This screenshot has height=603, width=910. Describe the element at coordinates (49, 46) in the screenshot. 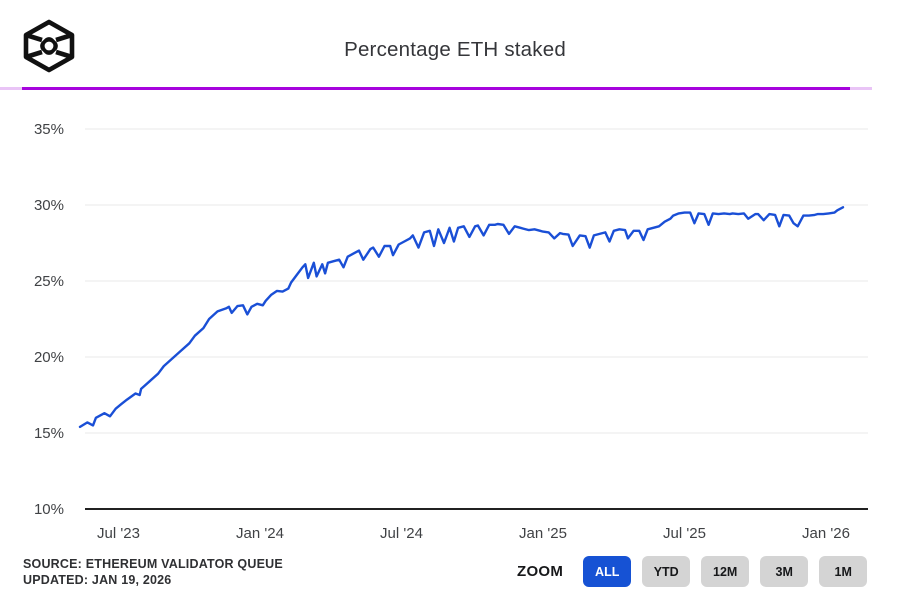

I see `cube-logo-icon` at that location.